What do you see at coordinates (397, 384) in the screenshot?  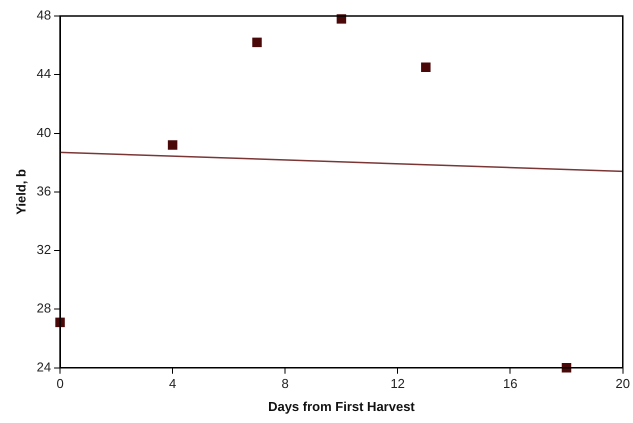 I see `x-tick-label: 12` at bounding box center [397, 384].